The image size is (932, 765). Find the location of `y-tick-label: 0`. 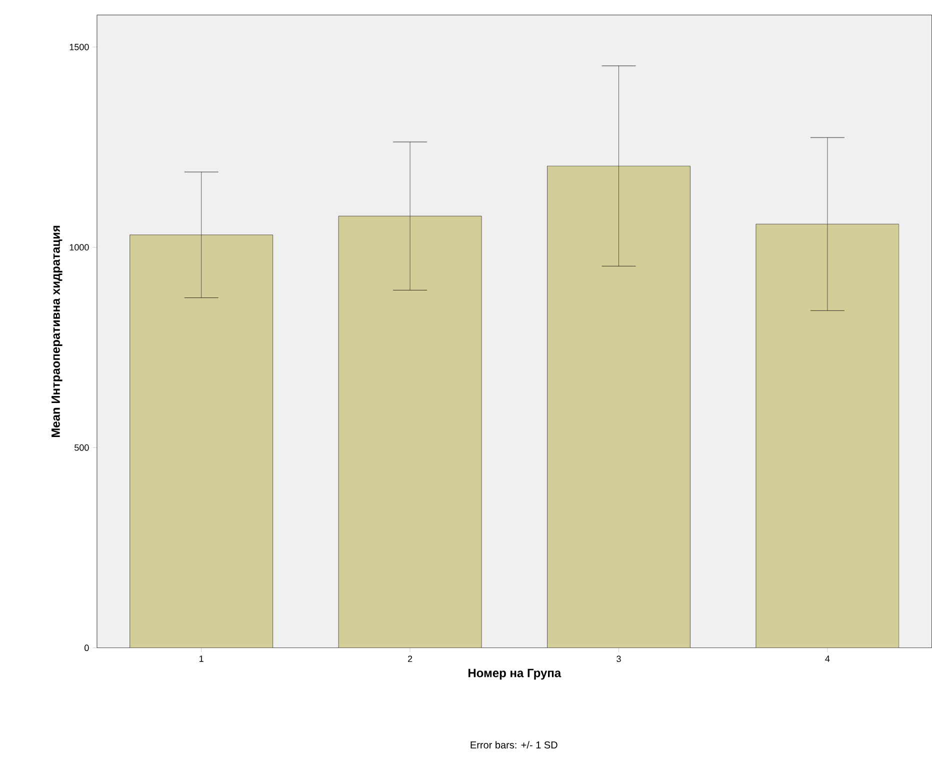

y-tick-label: 0 is located at coordinates (86, 648).